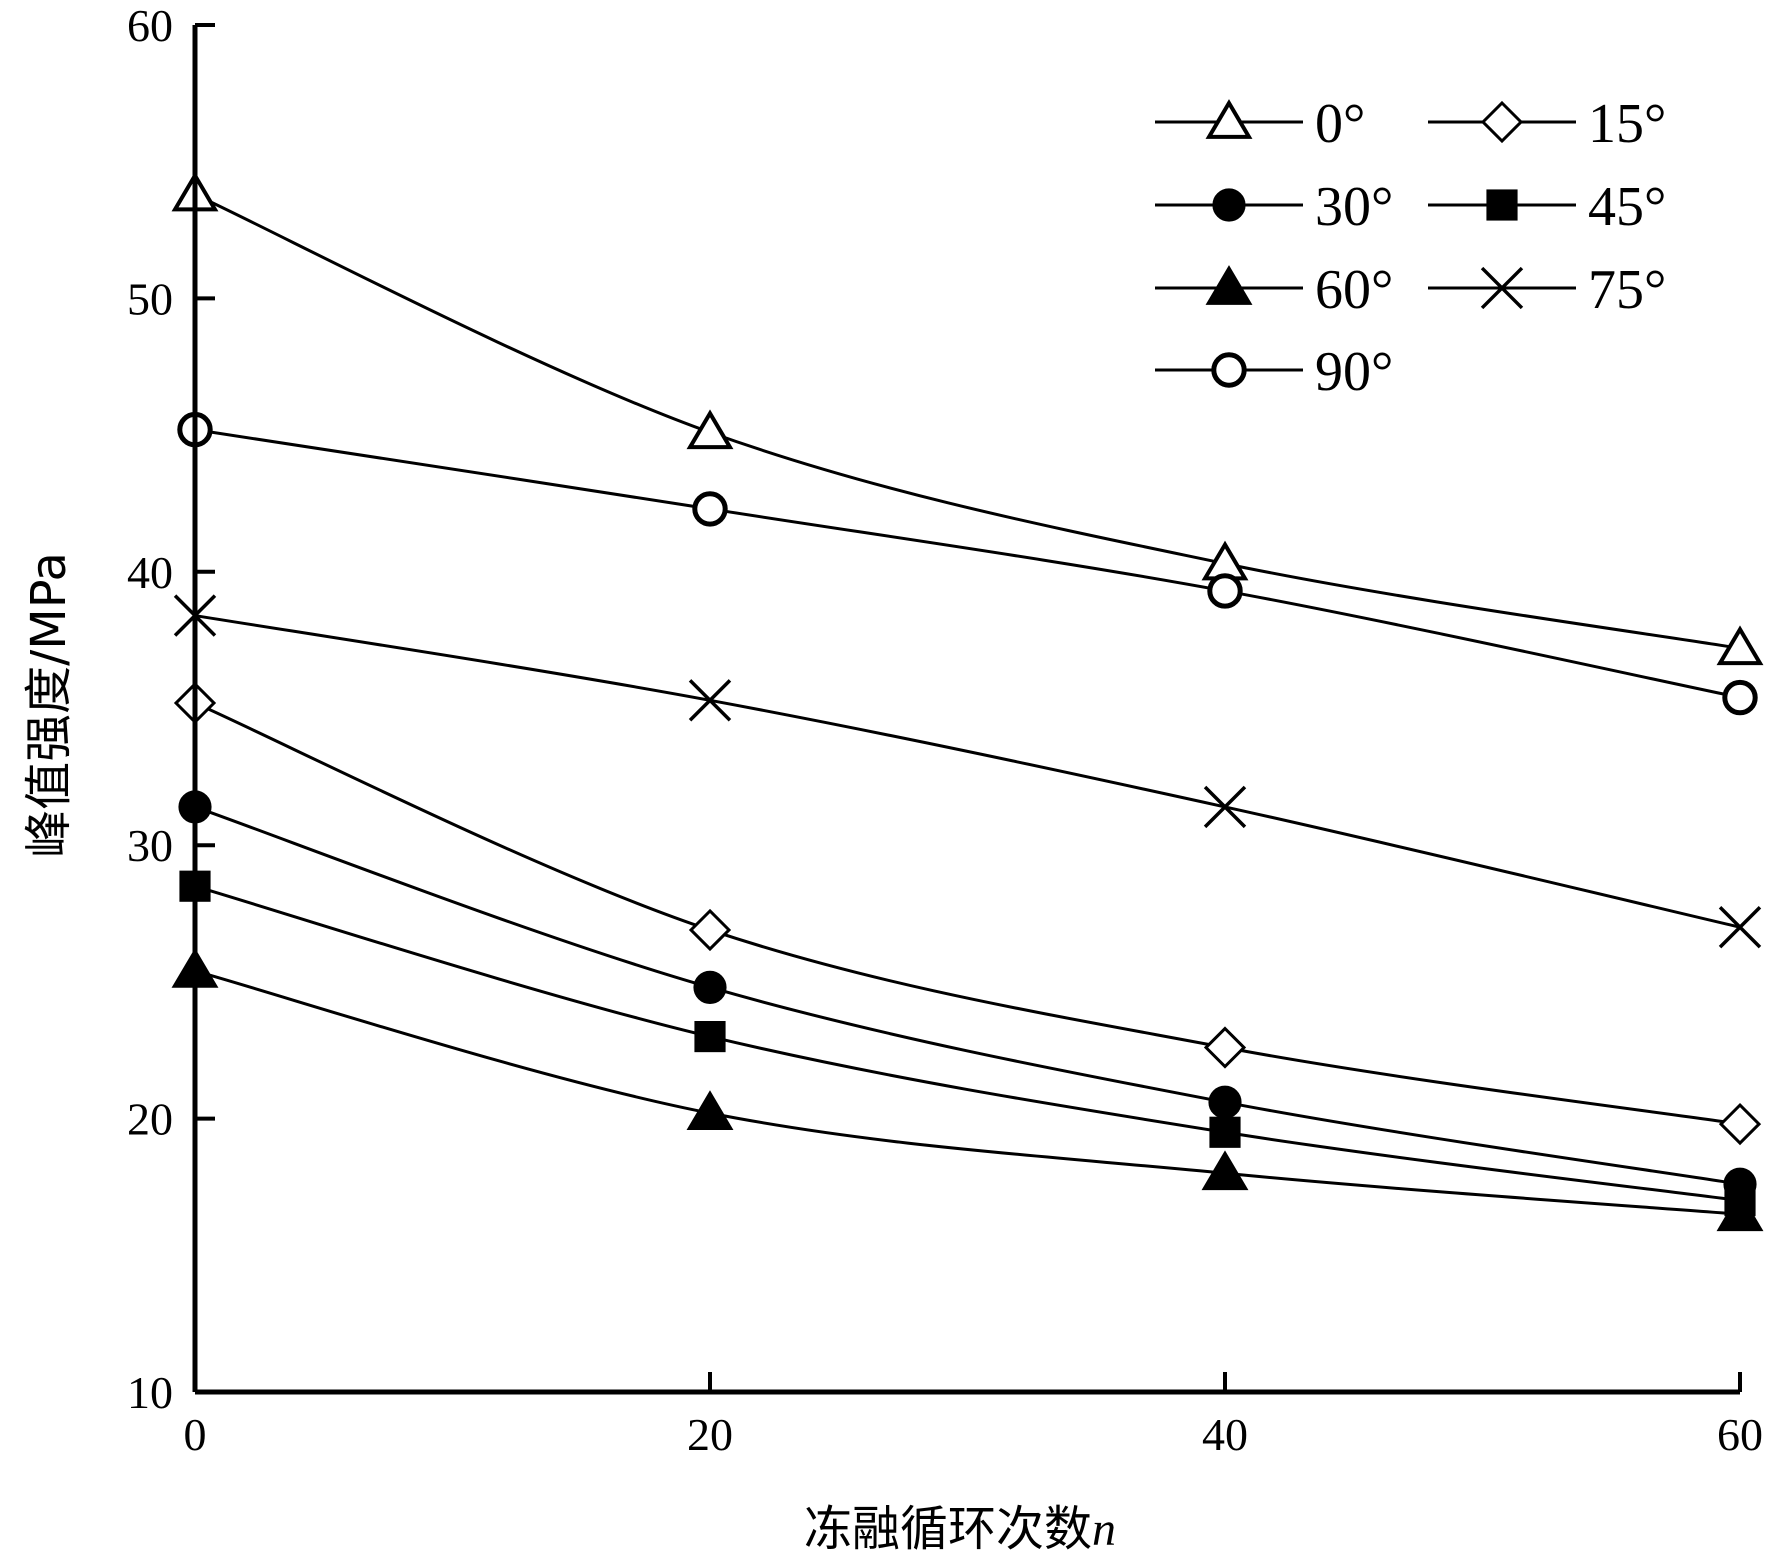  What do you see at coordinates (1274, 290) in the screenshot?
I see `legend-entry-4: 60°` at bounding box center [1274, 290].